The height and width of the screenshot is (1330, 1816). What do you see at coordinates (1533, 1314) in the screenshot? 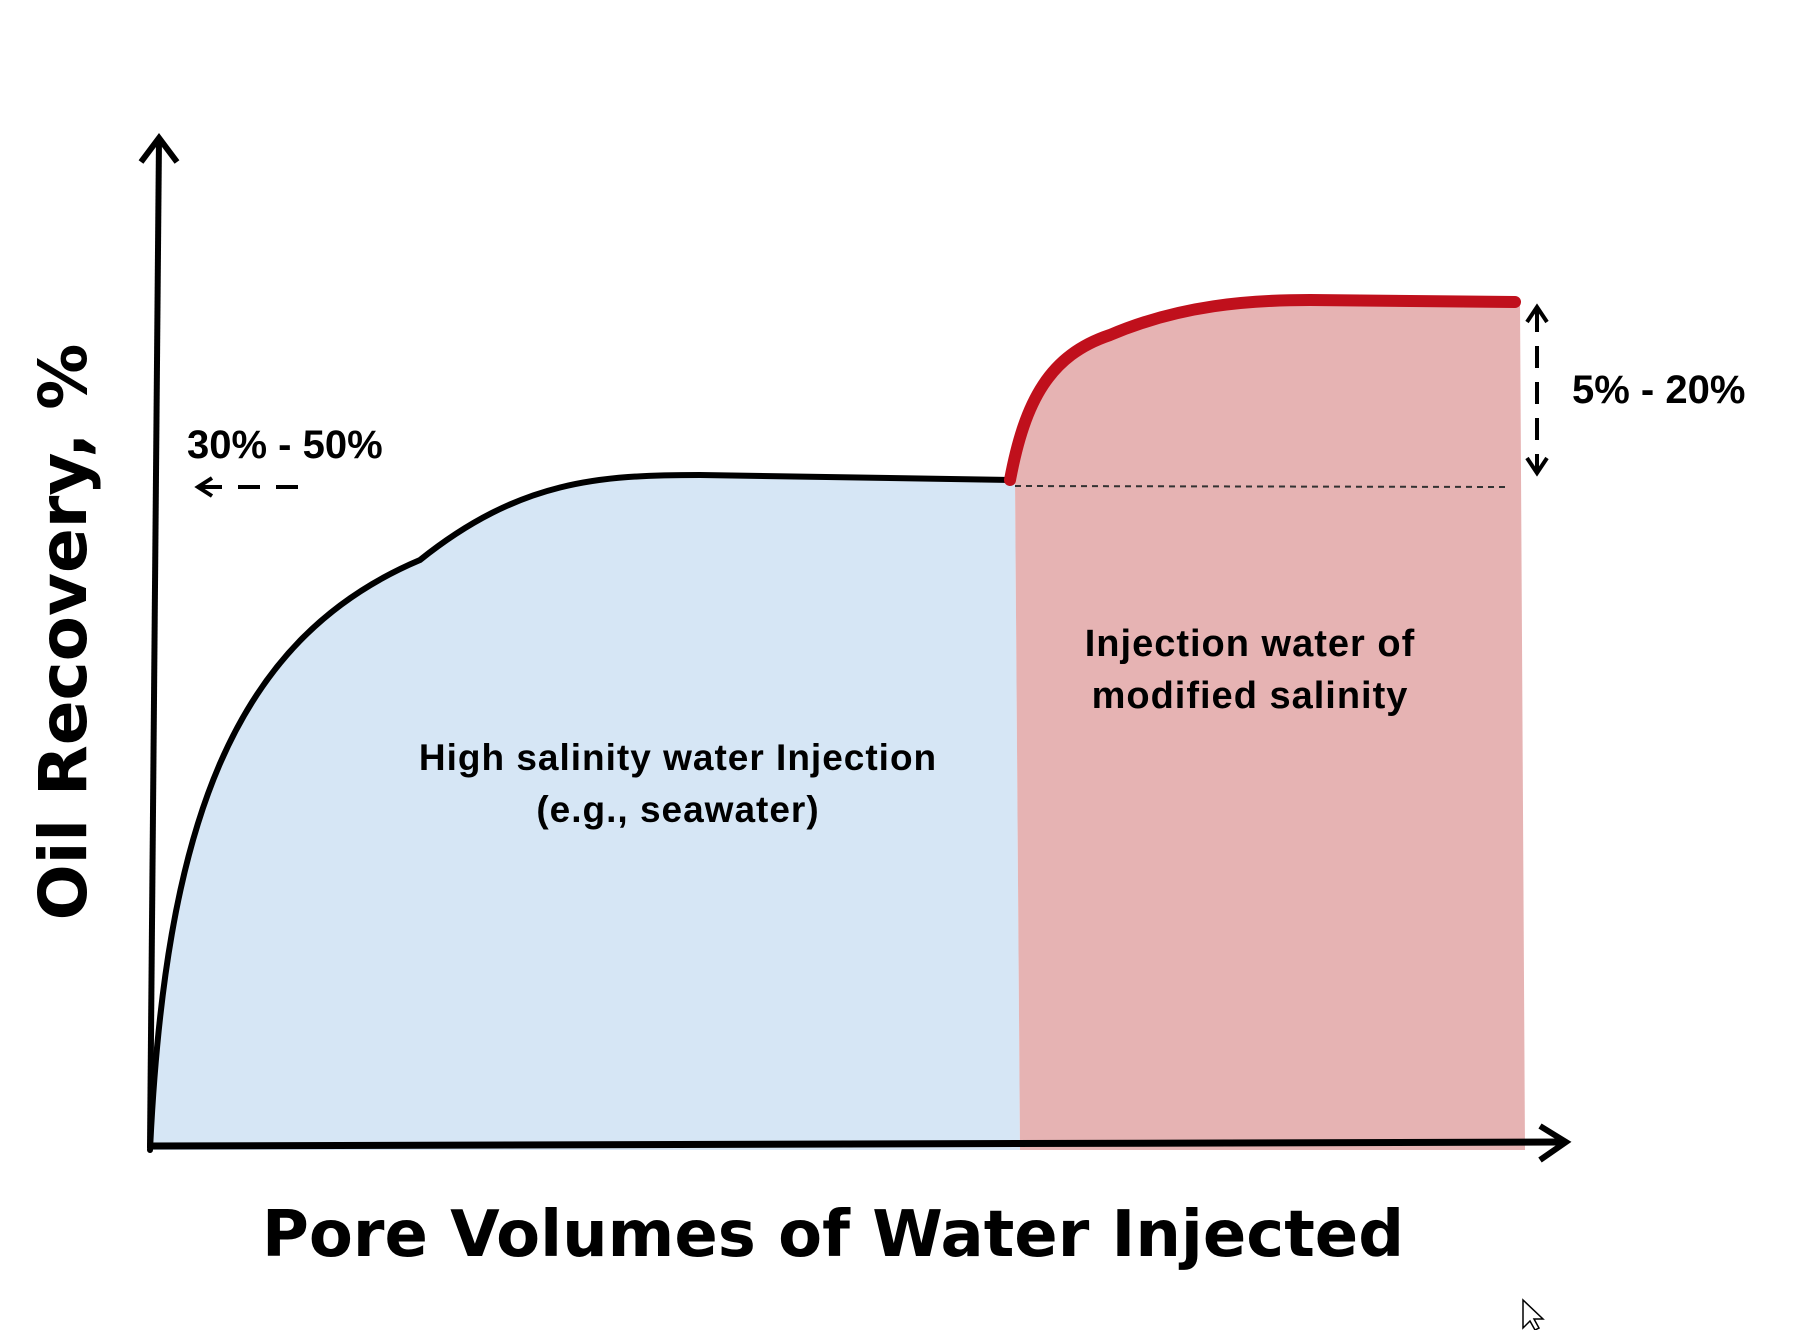
I see `mouse-cursor-icon` at bounding box center [1533, 1314].